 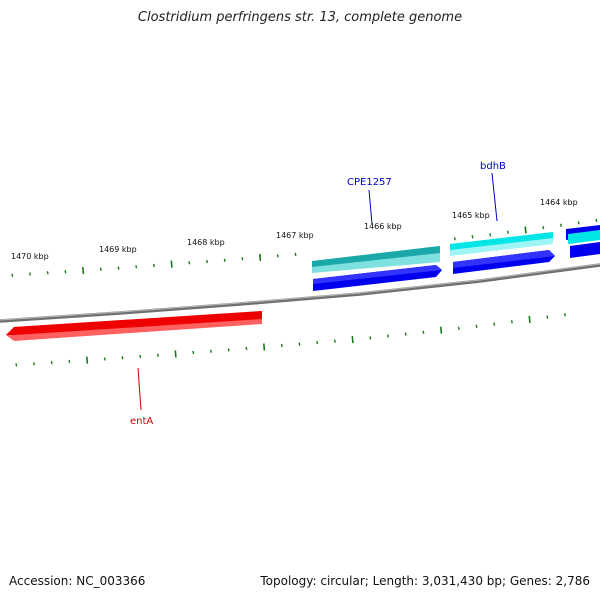 What do you see at coordinates (139, 389) in the screenshot?
I see `leader-line-entA` at bounding box center [139, 389].